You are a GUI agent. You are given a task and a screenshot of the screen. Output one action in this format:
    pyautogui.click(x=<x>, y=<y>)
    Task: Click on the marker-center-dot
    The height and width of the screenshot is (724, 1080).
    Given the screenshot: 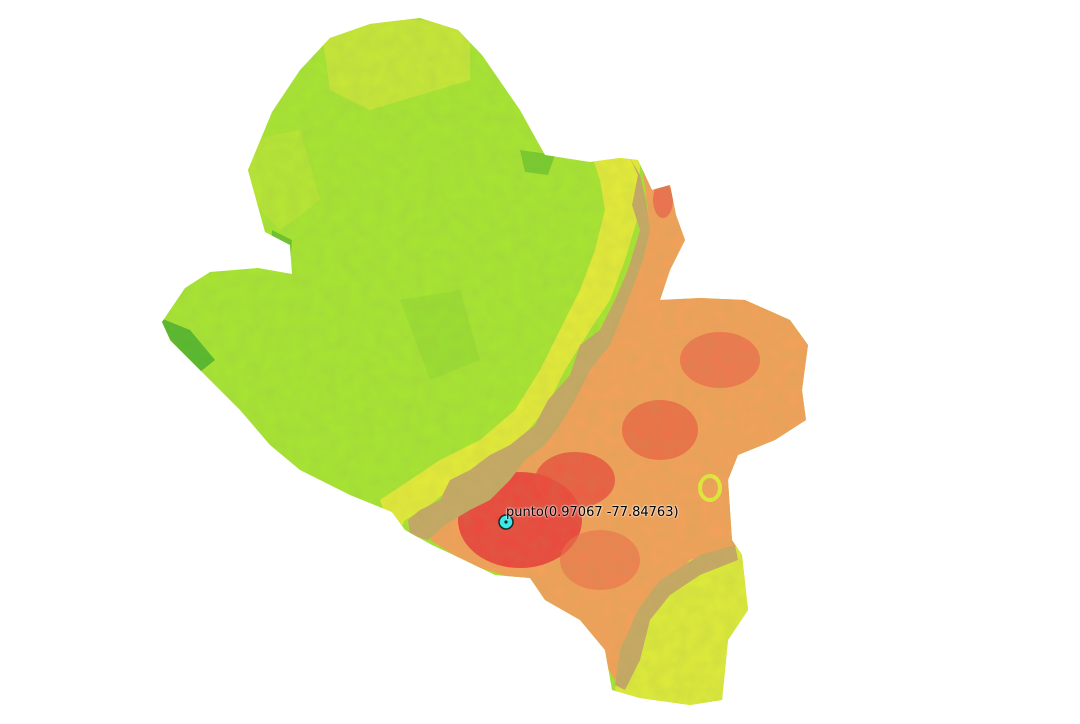 What is the action you would take?
    pyautogui.click(x=506, y=522)
    